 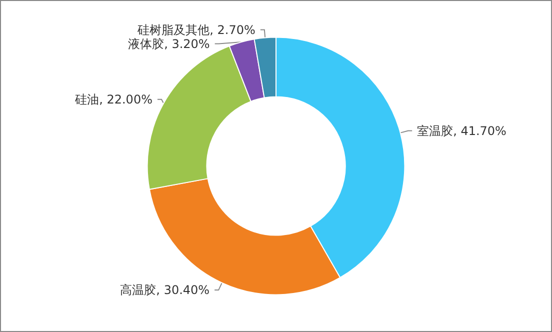 What do you see at coordinates (165, 290) in the screenshot?
I see `slice-label: 高温胶, 30.40%` at bounding box center [165, 290].